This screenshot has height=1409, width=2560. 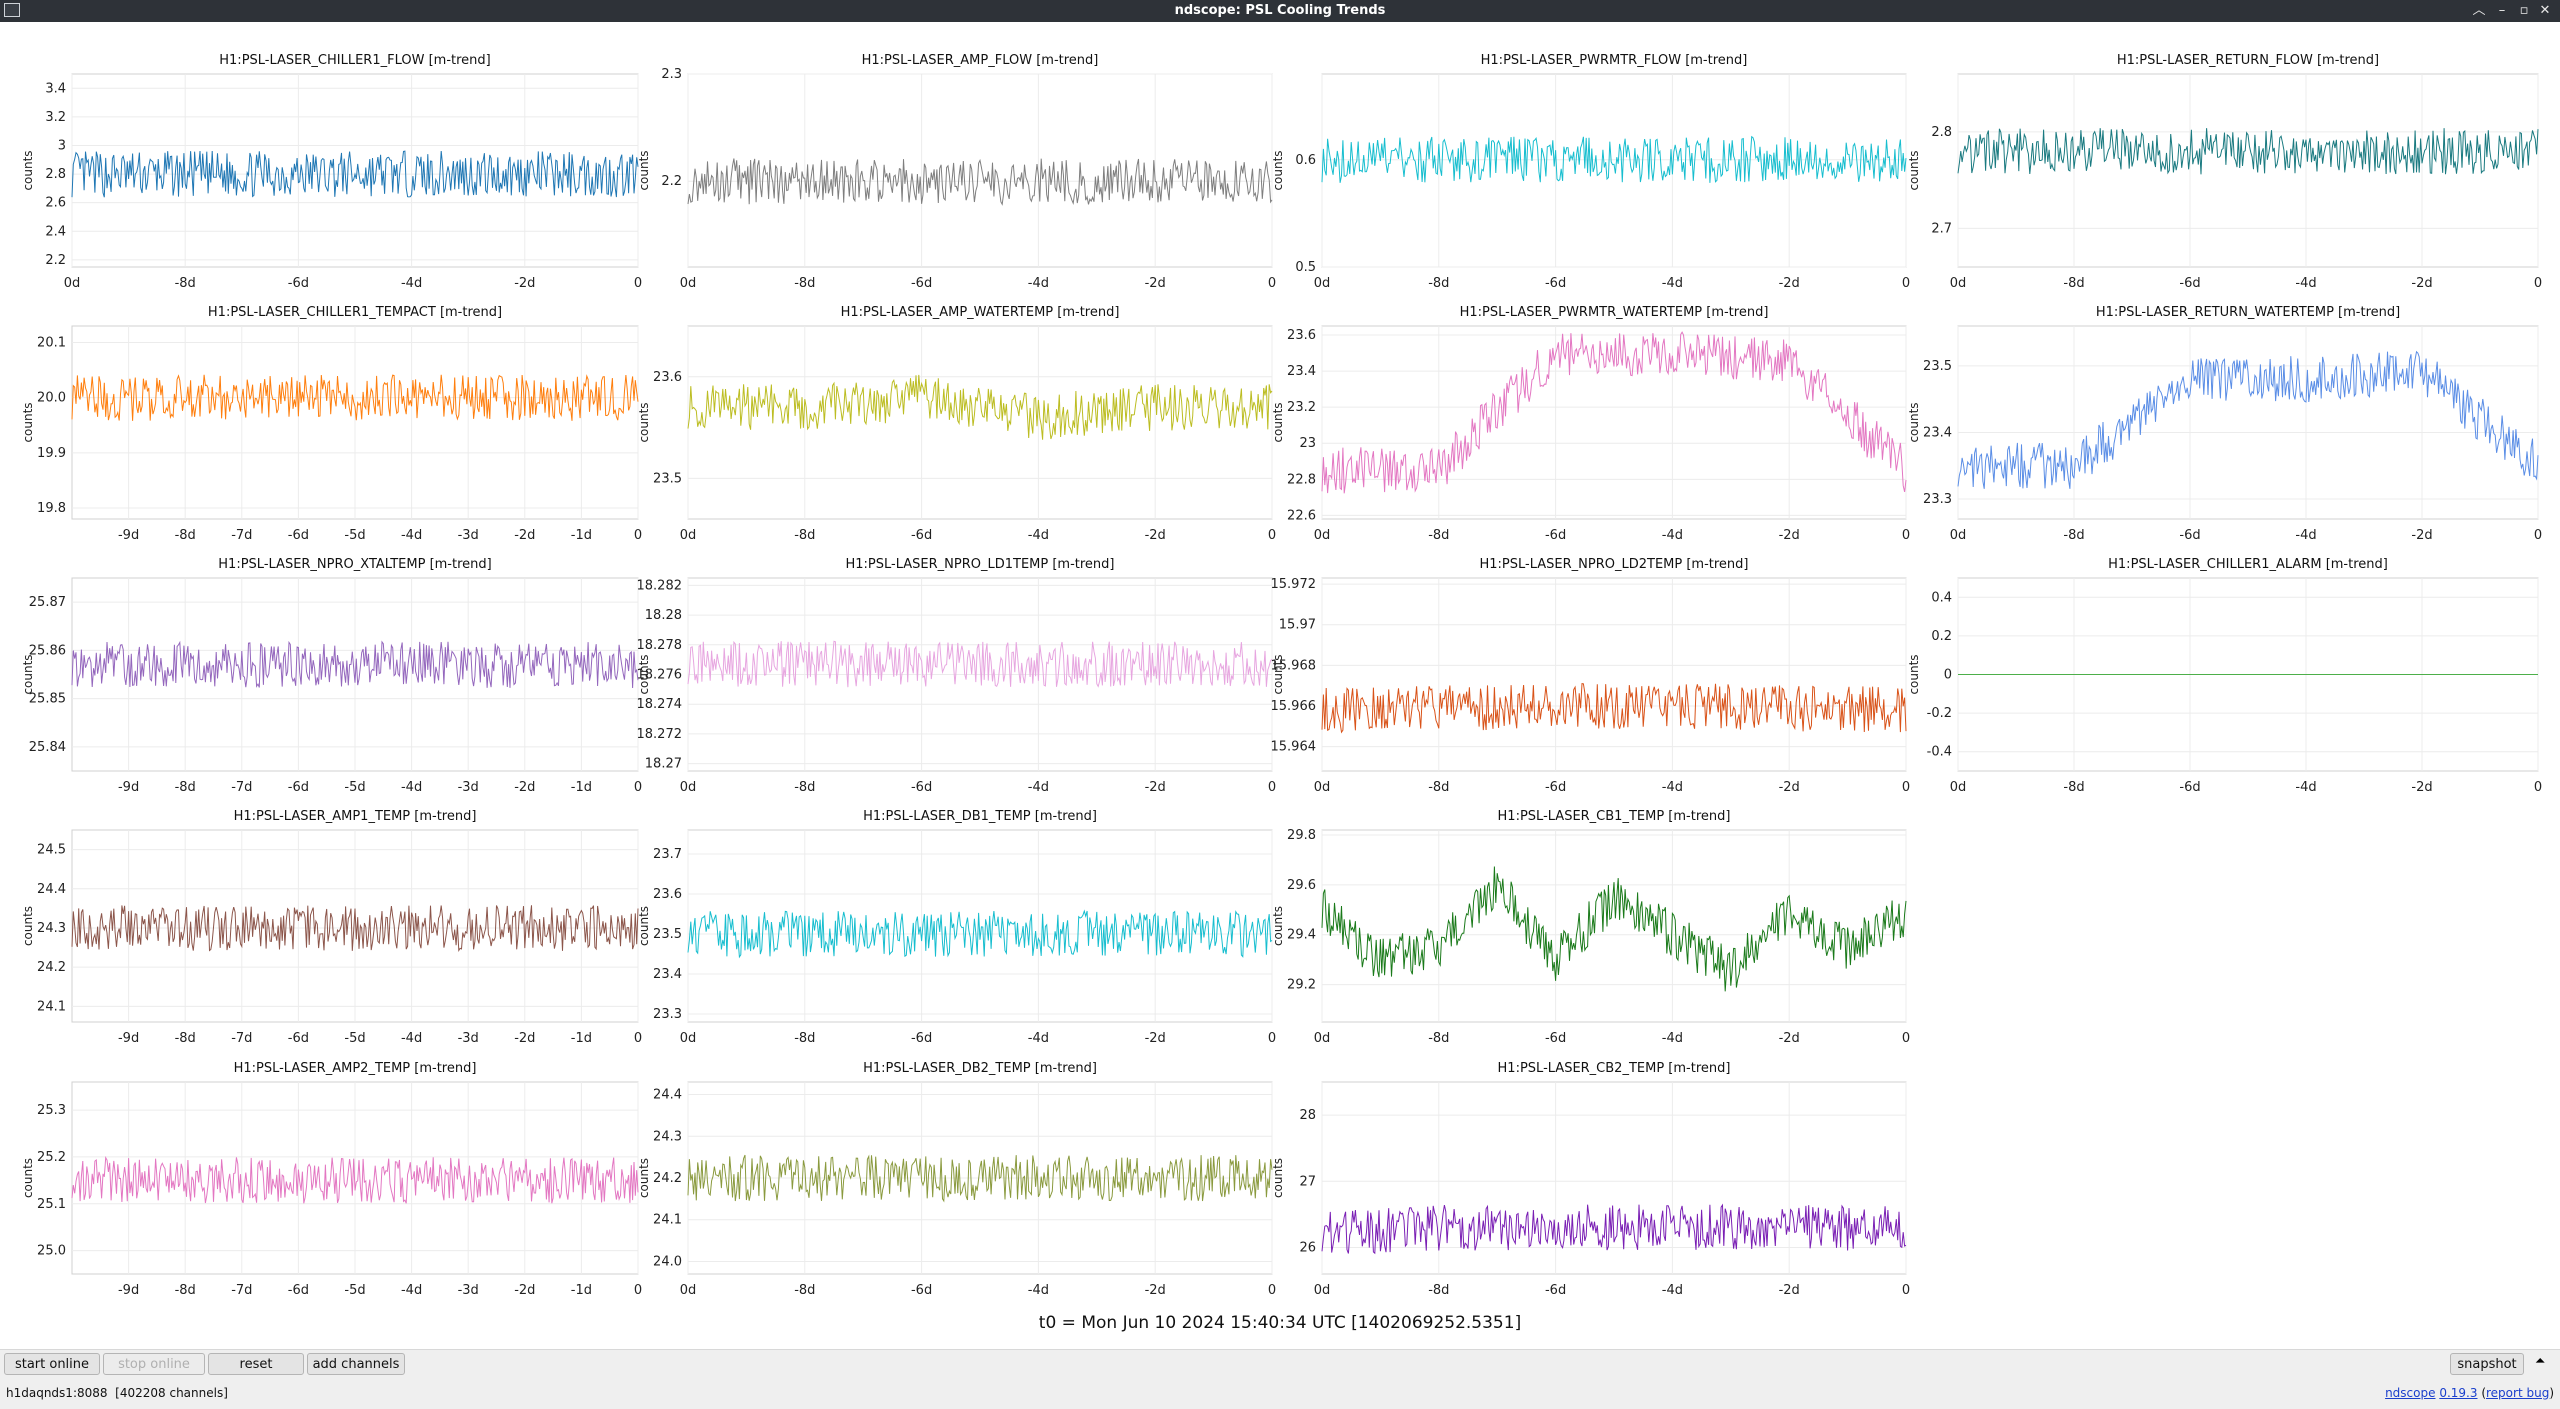 What do you see at coordinates (128, 1038) in the screenshot?
I see `x-tick-label: -9d` at bounding box center [128, 1038].